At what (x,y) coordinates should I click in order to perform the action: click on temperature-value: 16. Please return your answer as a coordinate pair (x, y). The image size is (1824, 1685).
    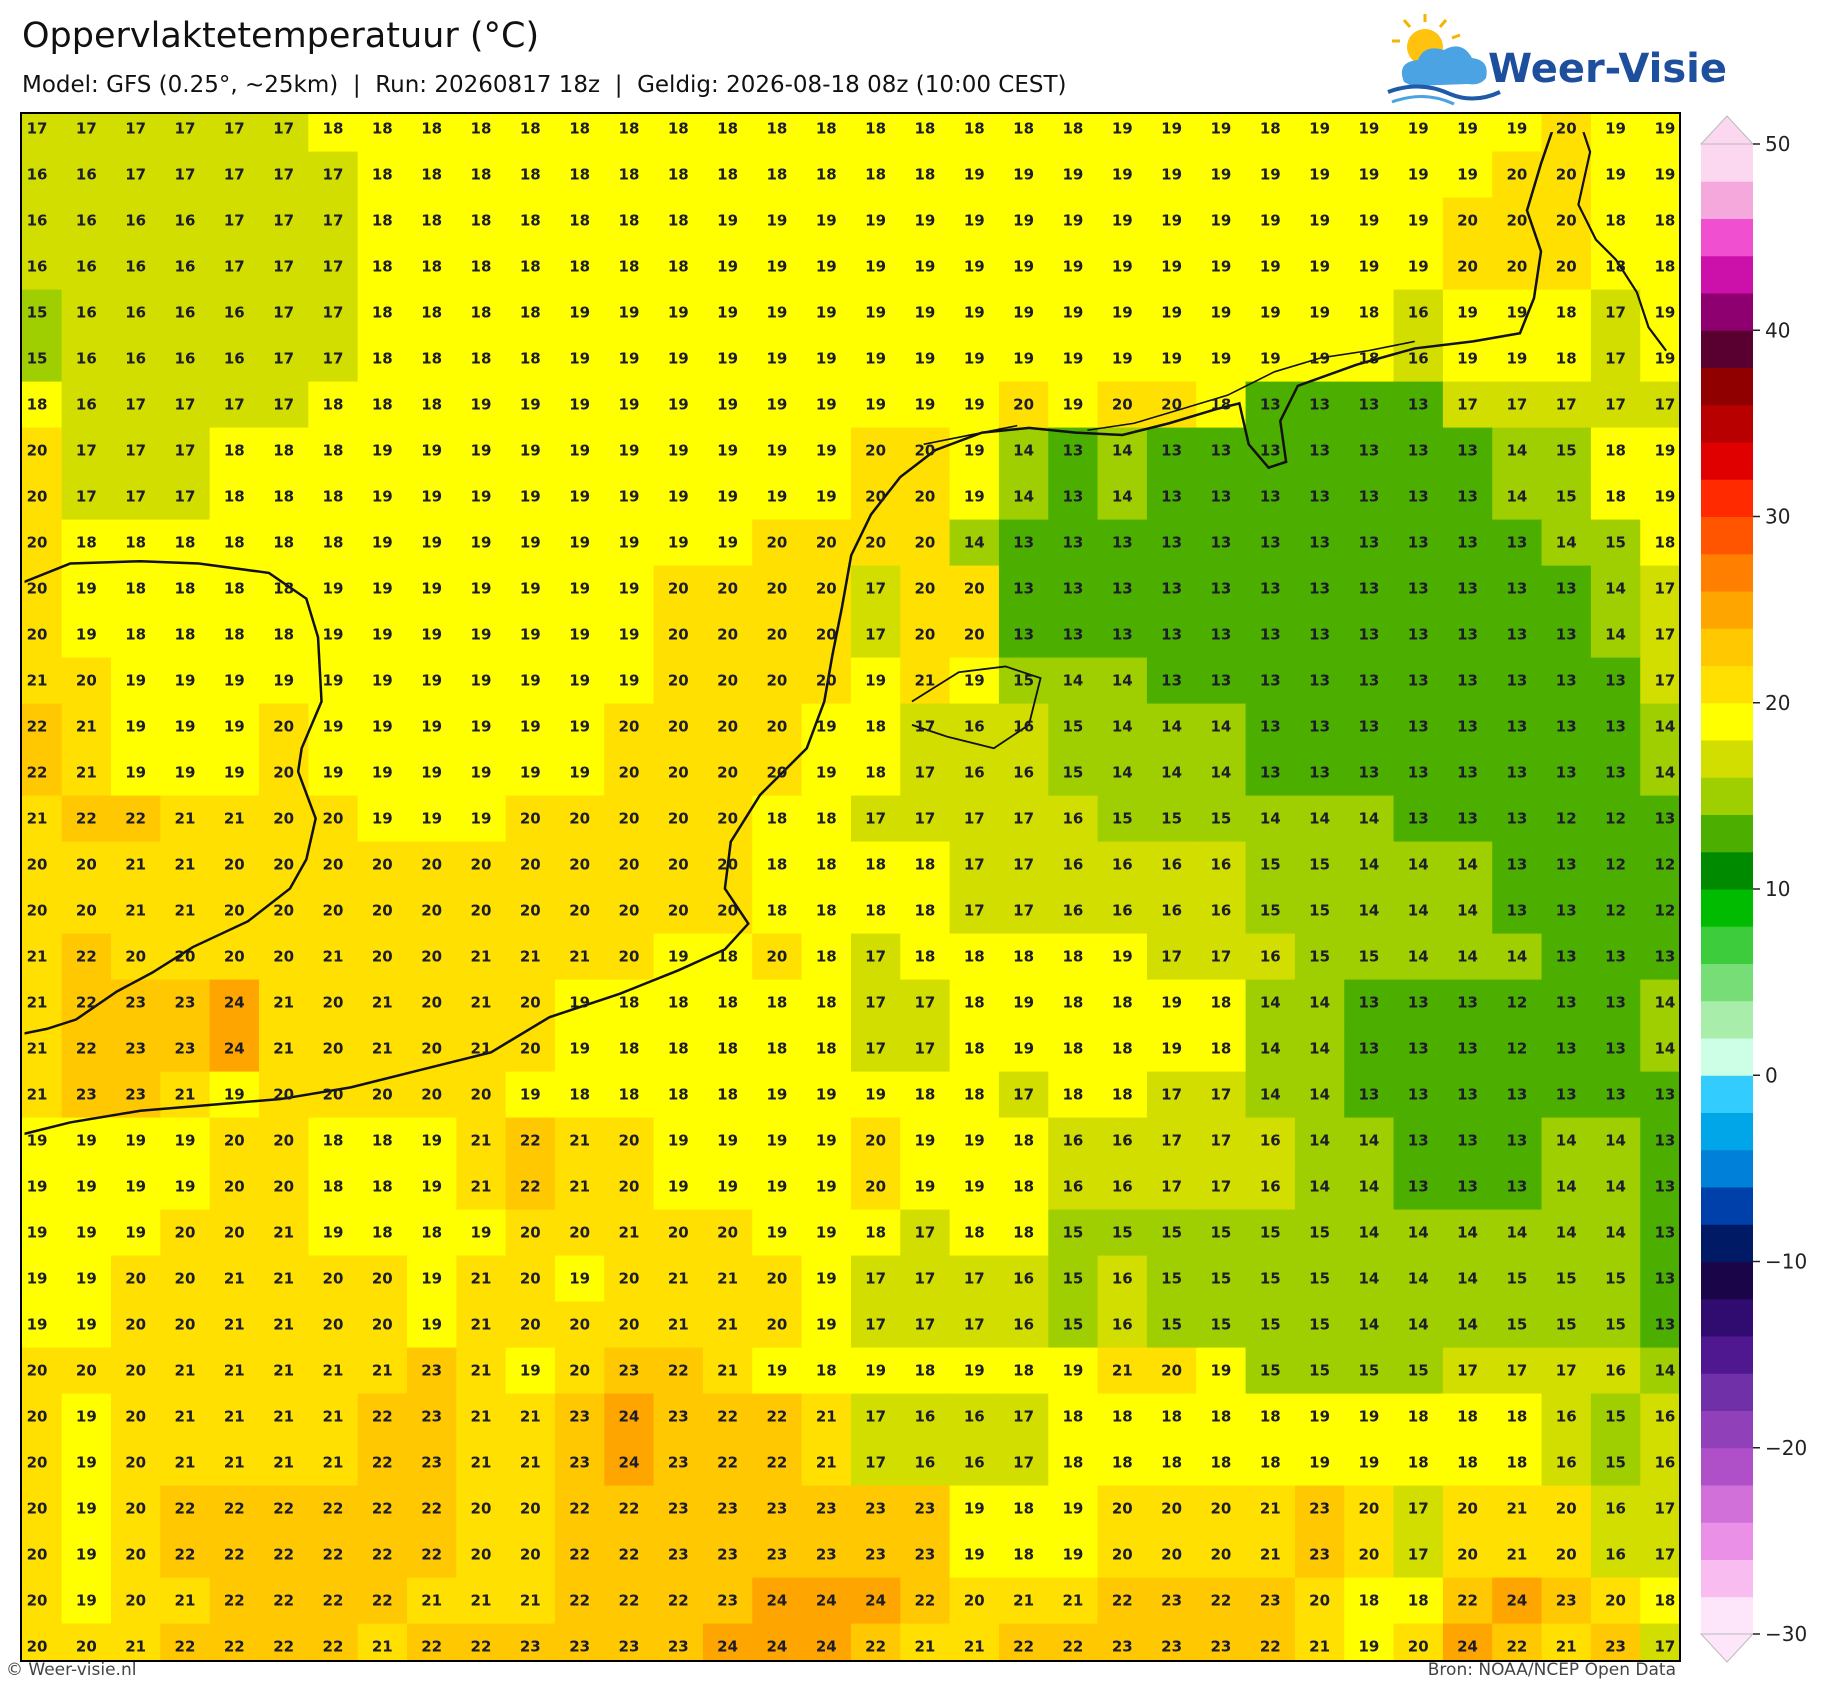
    Looking at the image, I should click on (1122, 865).